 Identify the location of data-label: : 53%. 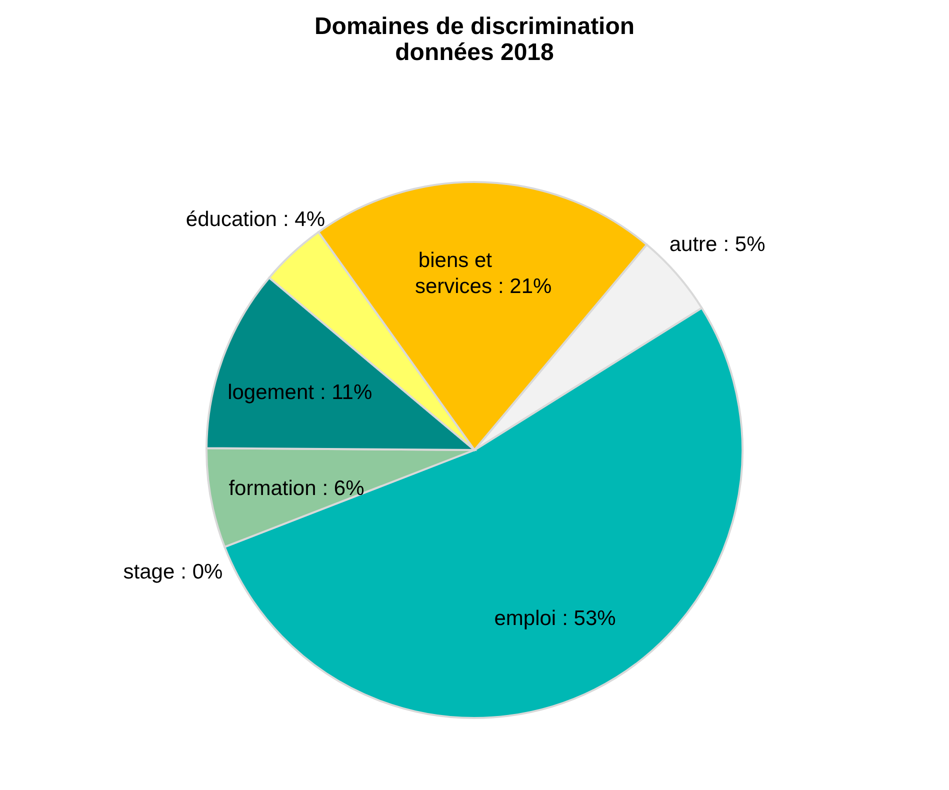
(589, 618).